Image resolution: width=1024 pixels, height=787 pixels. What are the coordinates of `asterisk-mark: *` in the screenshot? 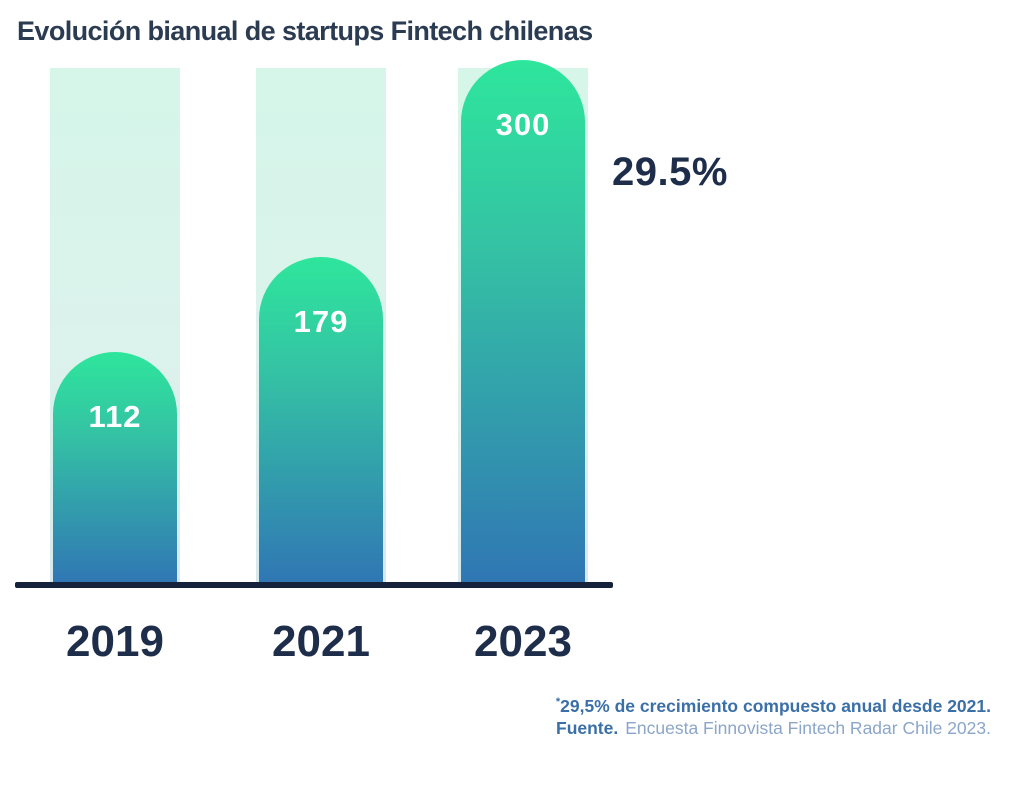 It's located at (558, 702).